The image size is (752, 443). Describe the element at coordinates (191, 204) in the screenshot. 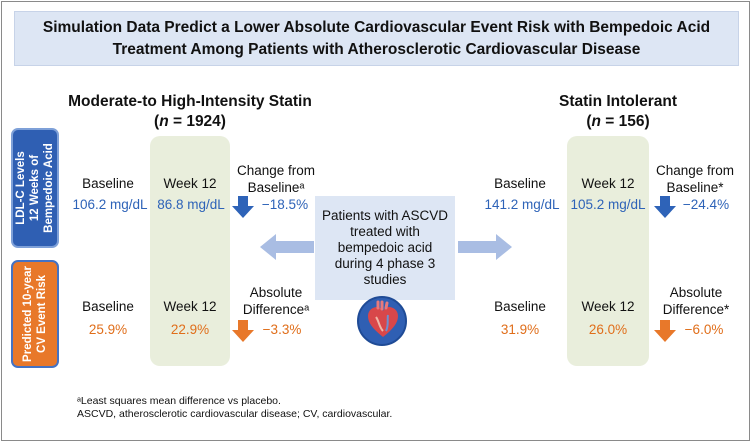

I see `left-ldl-week12-value: 86.8 mg/dL` at that location.